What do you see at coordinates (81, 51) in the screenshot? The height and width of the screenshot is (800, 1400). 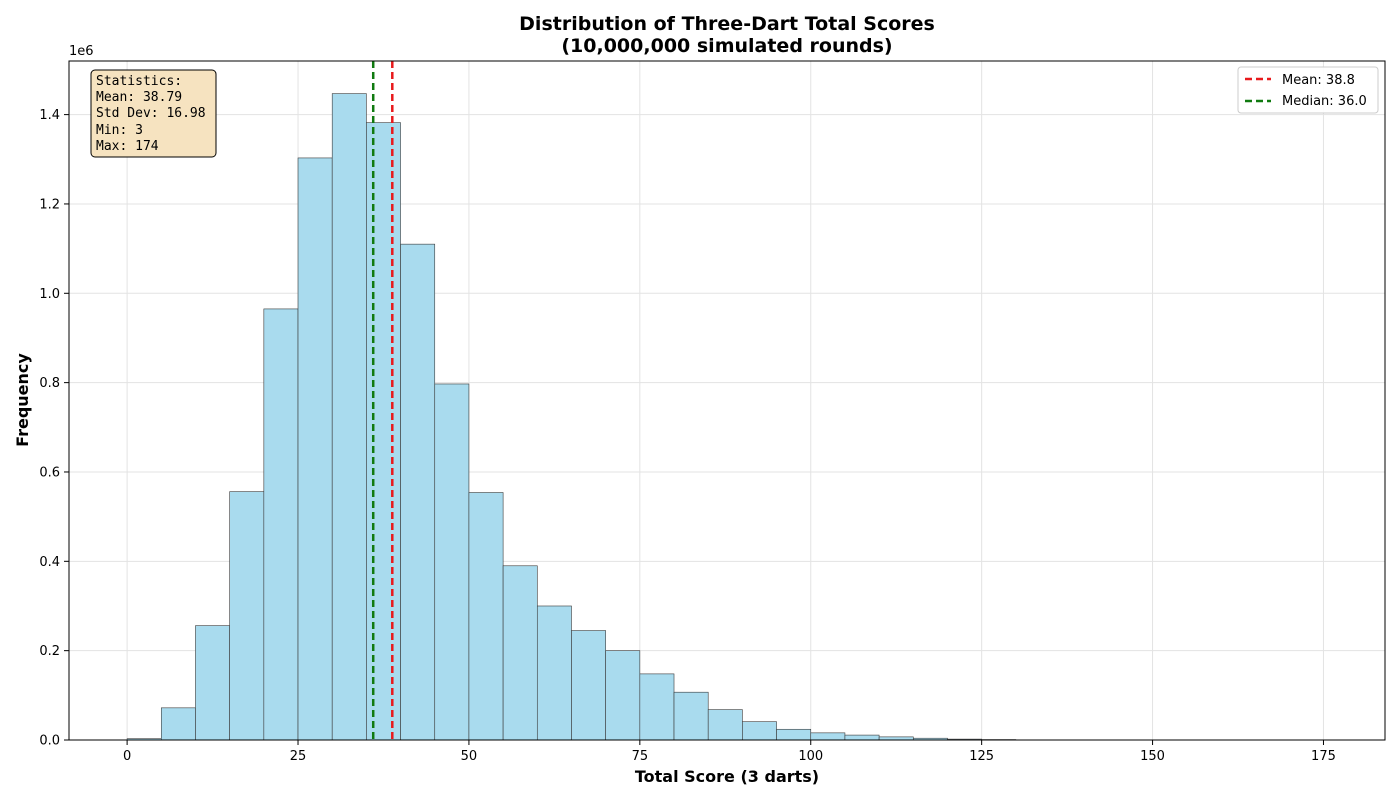 I see `y-scale-label: 1e6` at bounding box center [81, 51].